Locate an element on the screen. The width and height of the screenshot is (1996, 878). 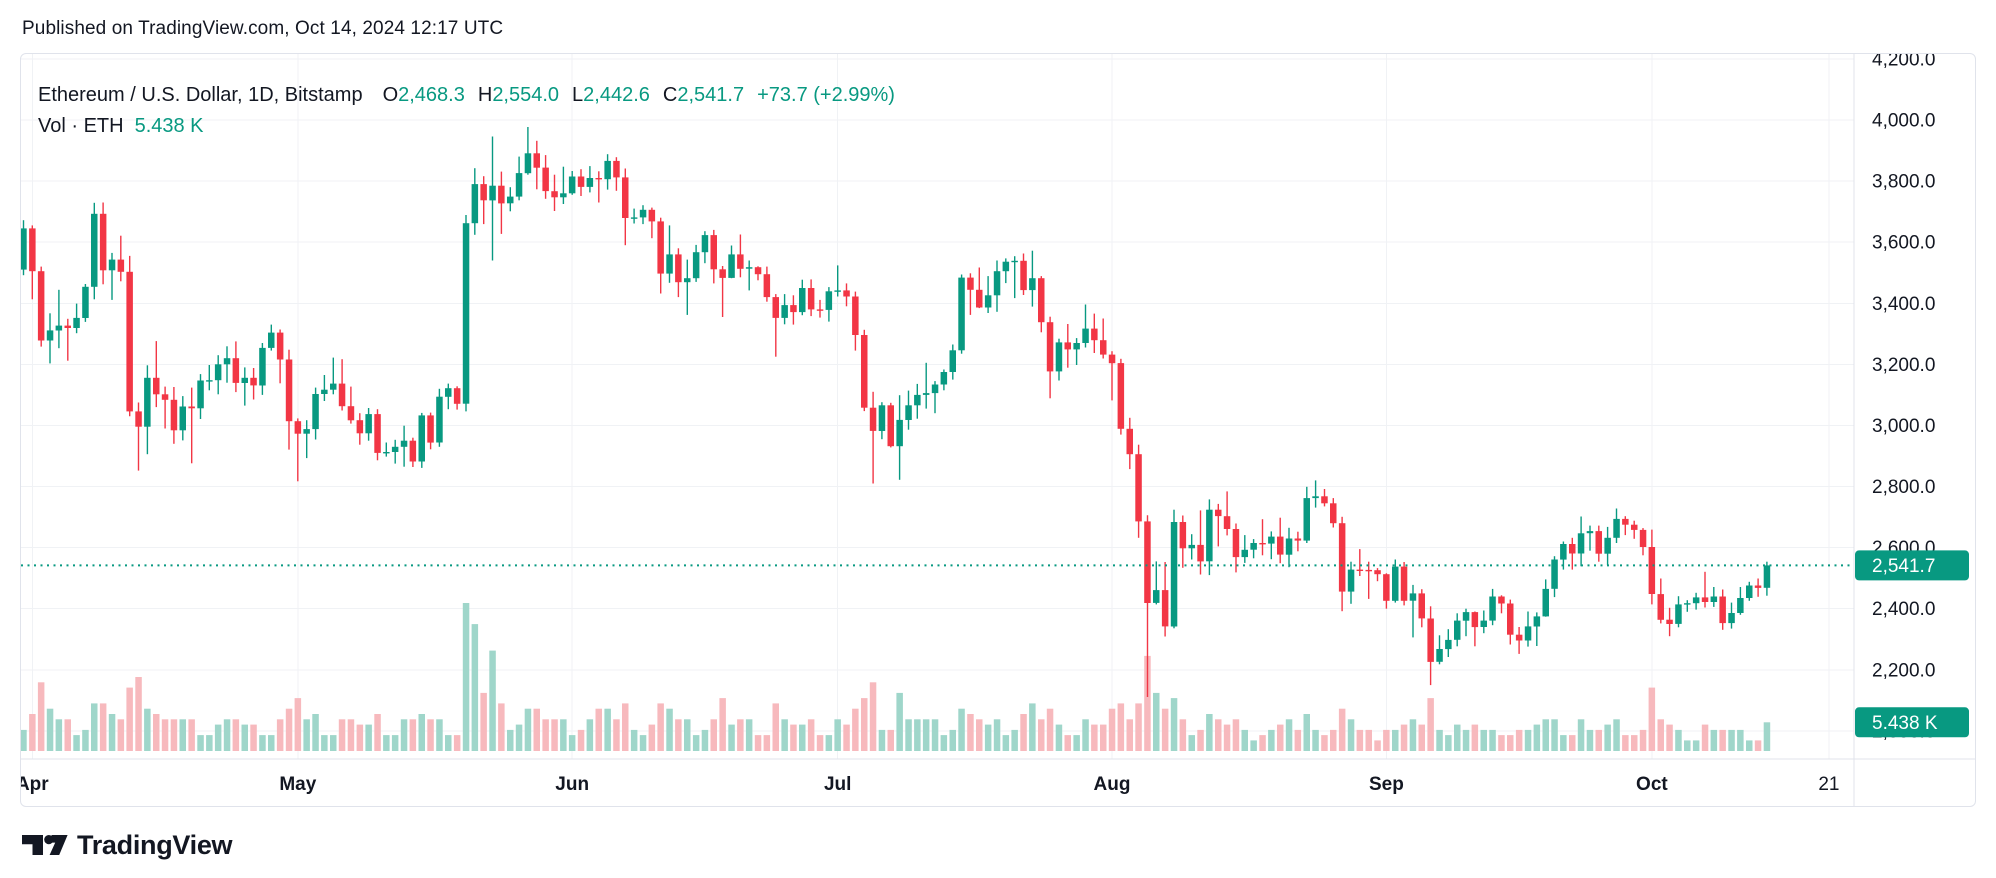
time-axis: Apr May Jun Jul Aug Sep Oct 21 is located at coordinates (930, 784).